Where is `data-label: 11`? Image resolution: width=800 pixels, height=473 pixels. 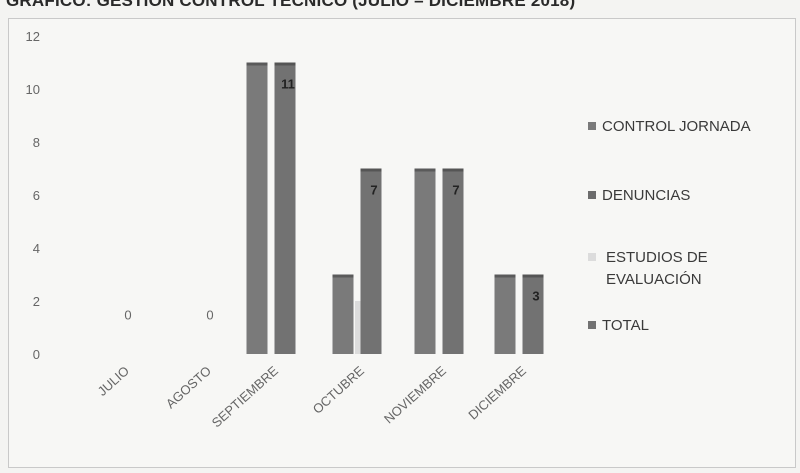 data-label: 11 is located at coordinates (288, 84).